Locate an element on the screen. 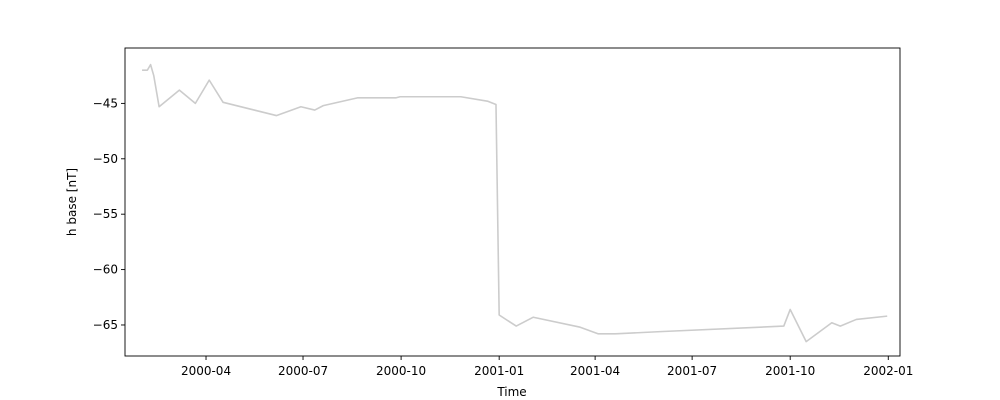 This screenshot has width=1000, height=400. y-axis-label: h base [nT] is located at coordinates (72, 202).